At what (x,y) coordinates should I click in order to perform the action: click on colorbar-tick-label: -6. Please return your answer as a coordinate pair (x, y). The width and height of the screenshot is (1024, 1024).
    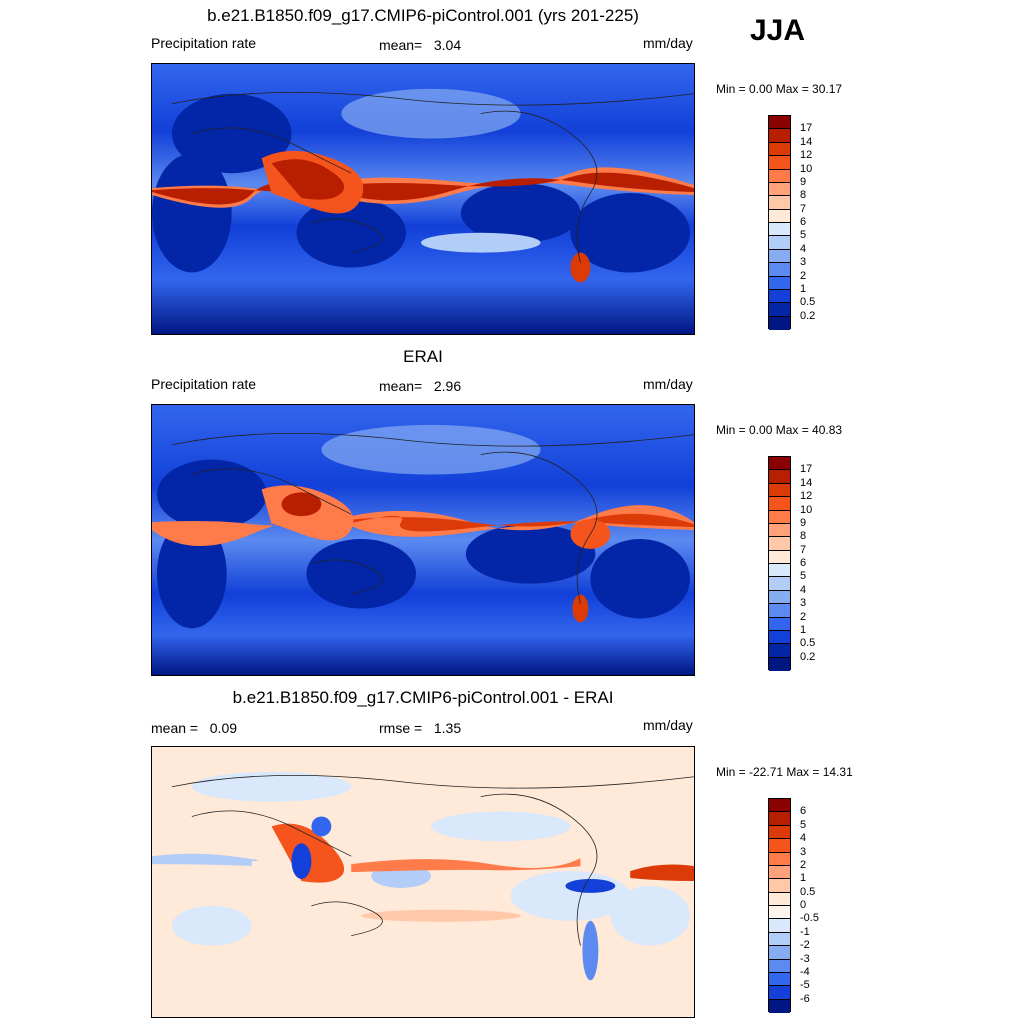
    Looking at the image, I should click on (805, 998).